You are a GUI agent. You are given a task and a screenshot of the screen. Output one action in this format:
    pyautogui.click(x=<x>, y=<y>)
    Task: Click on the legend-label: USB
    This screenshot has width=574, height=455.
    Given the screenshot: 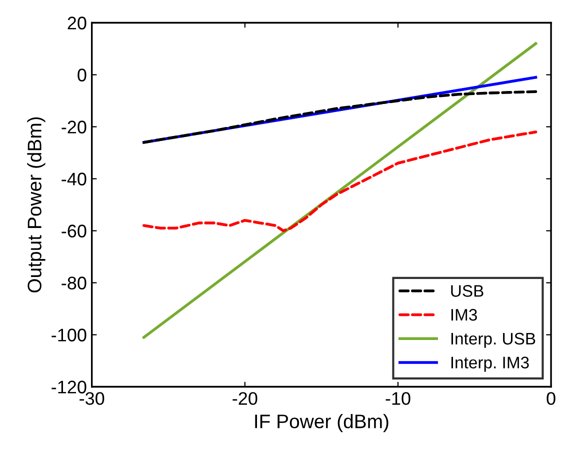 What is the action you would take?
    pyautogui.click(x=467, y=291)
    